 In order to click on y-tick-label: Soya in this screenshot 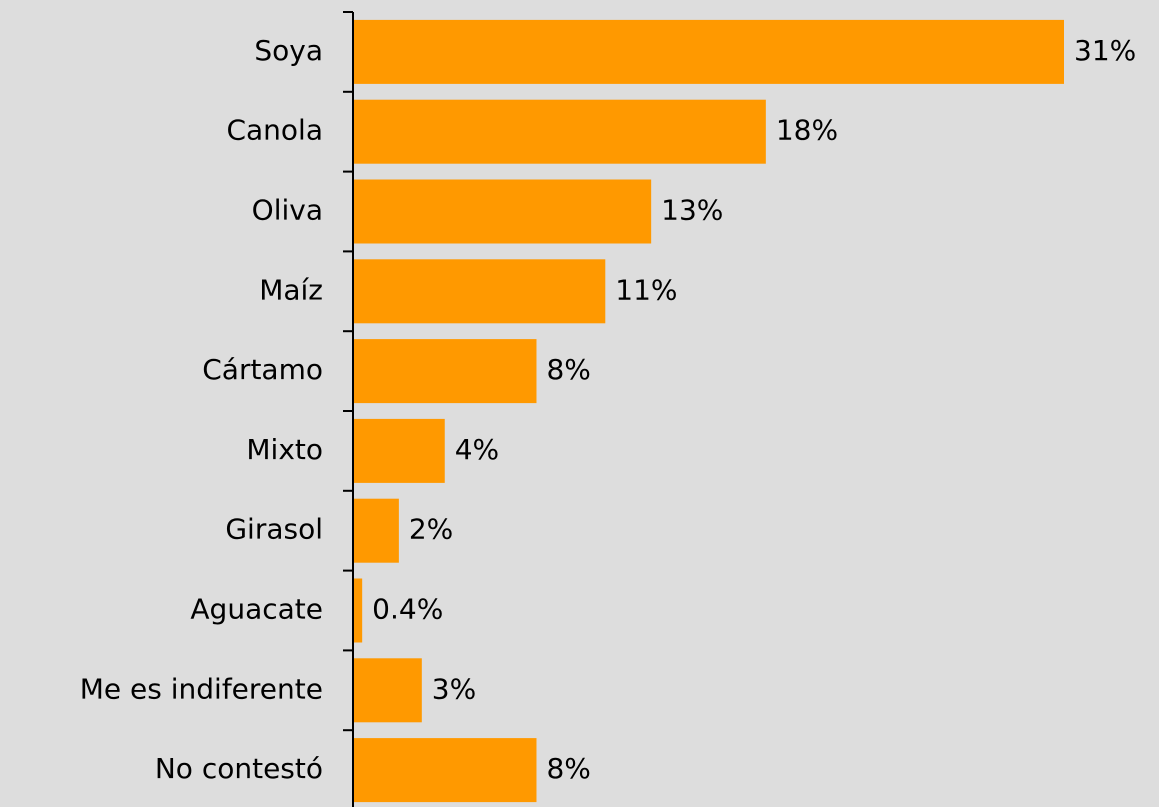, I will do `click(288, 50)`.